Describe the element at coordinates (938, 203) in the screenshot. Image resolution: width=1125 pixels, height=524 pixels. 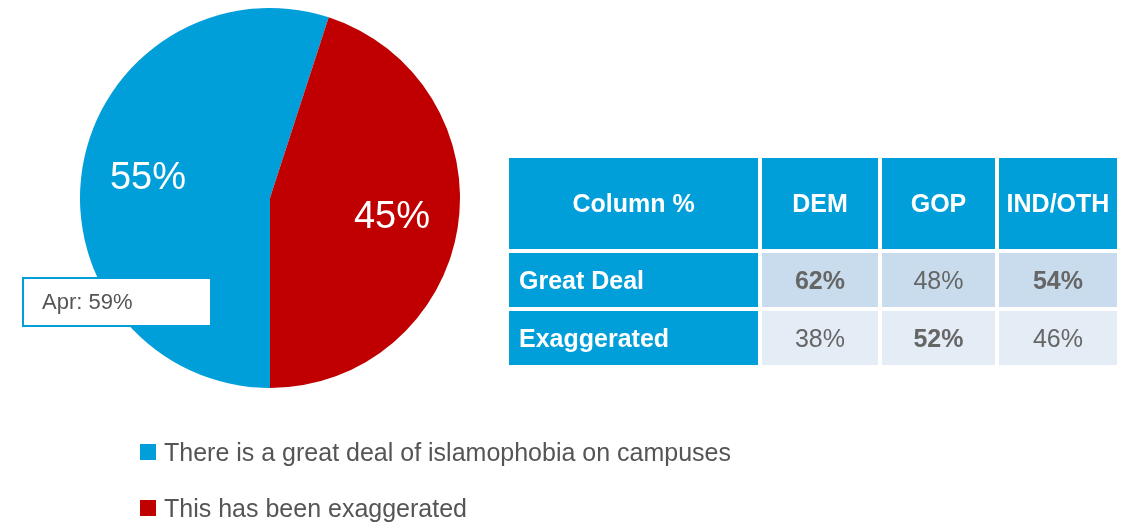
I see `x-tick-label: GOP` at that location.